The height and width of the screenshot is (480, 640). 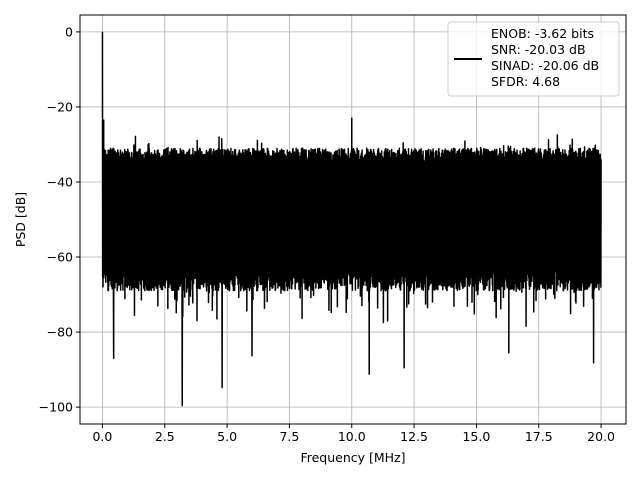 What do you see at coordinates (414, 436) in the screenshot?
I see `x-tick-label: 12.5` at bounding box center [414, 436].